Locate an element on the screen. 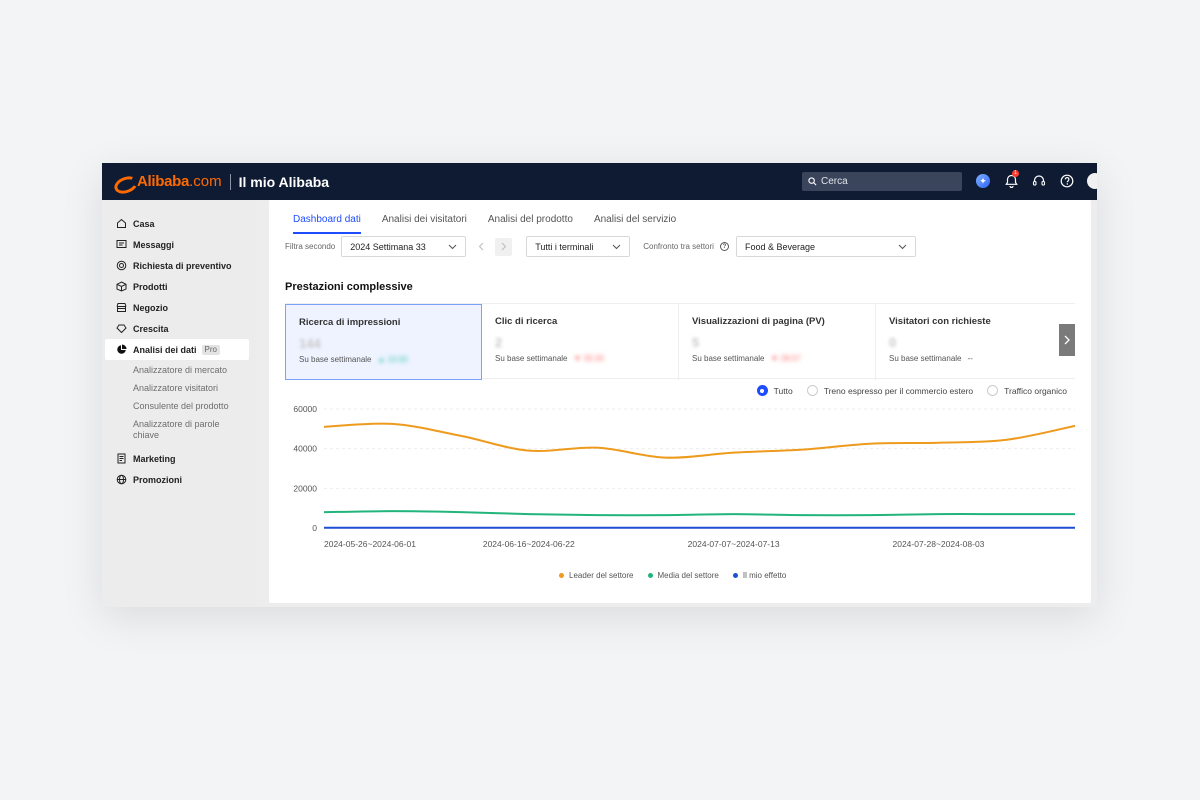 The height and width of the screenshot is (800, 1200). radio-tutto: Tutto is located at coordinates (774, 390).